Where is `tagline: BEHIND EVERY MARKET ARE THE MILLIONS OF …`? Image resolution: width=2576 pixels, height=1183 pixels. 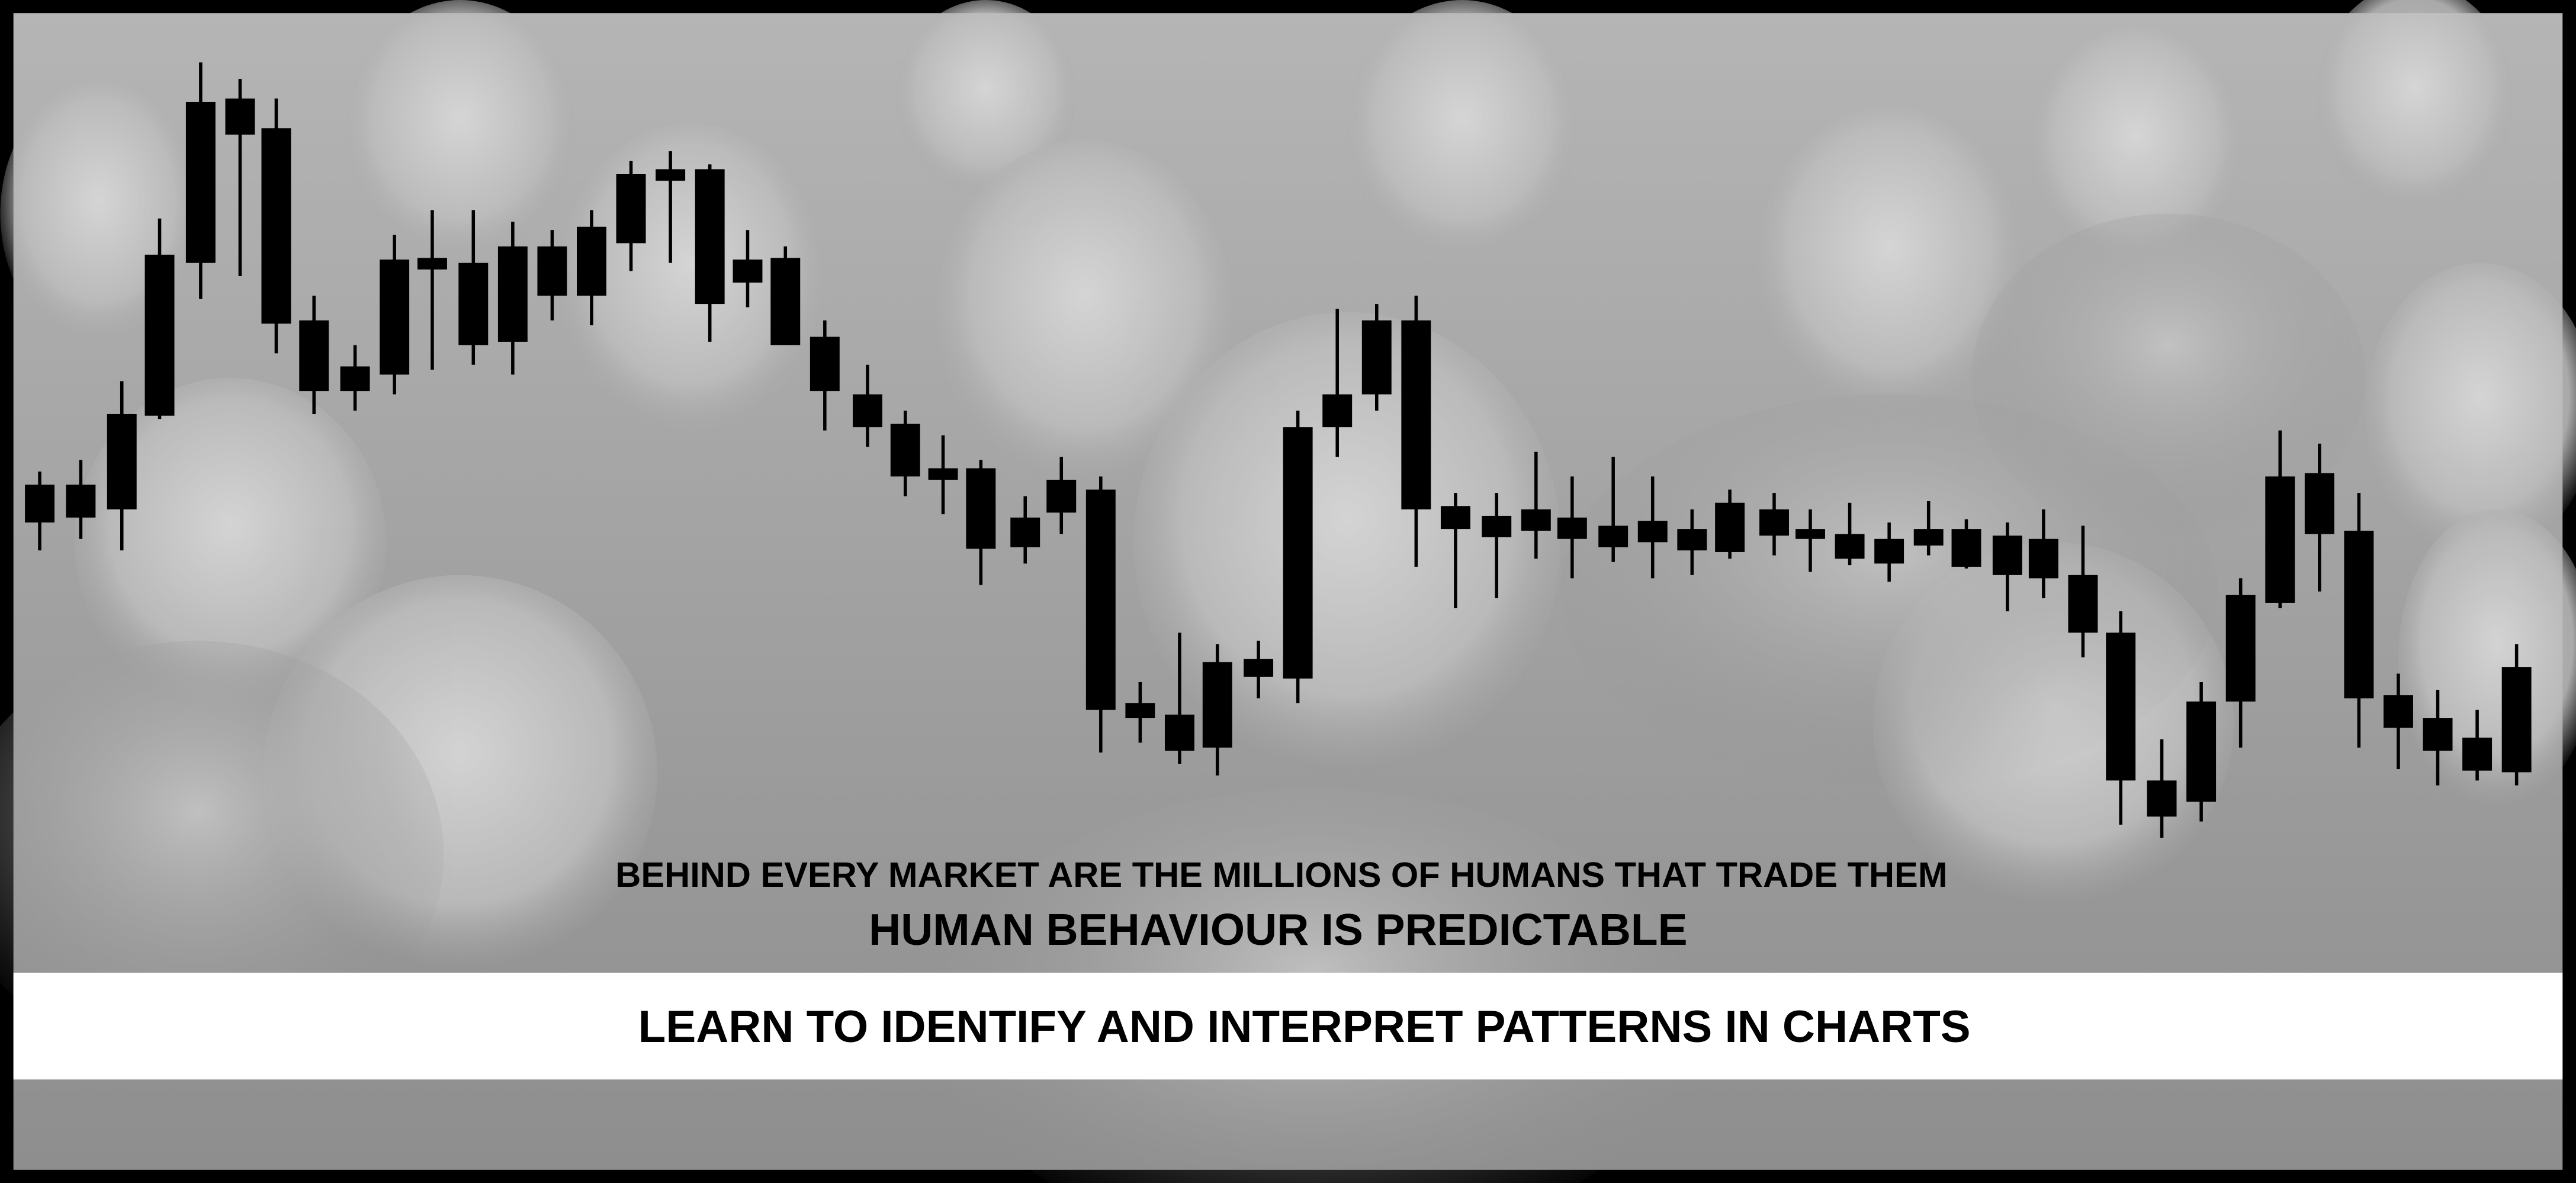
tagline: BEHIND EVERY MARKET ARE THE MILLIONS OF … is located at coordinates (1281, 875).